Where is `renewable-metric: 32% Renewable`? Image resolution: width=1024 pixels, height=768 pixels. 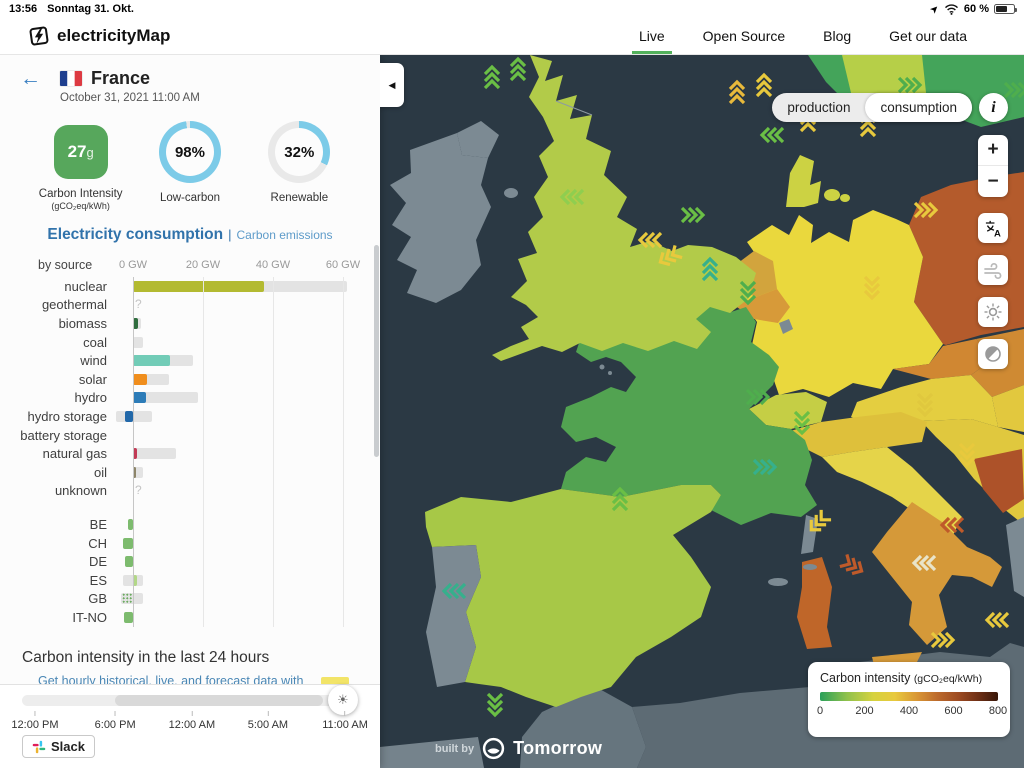 renewable-metric: 32% Renewable is located at coordinates (299, 166).